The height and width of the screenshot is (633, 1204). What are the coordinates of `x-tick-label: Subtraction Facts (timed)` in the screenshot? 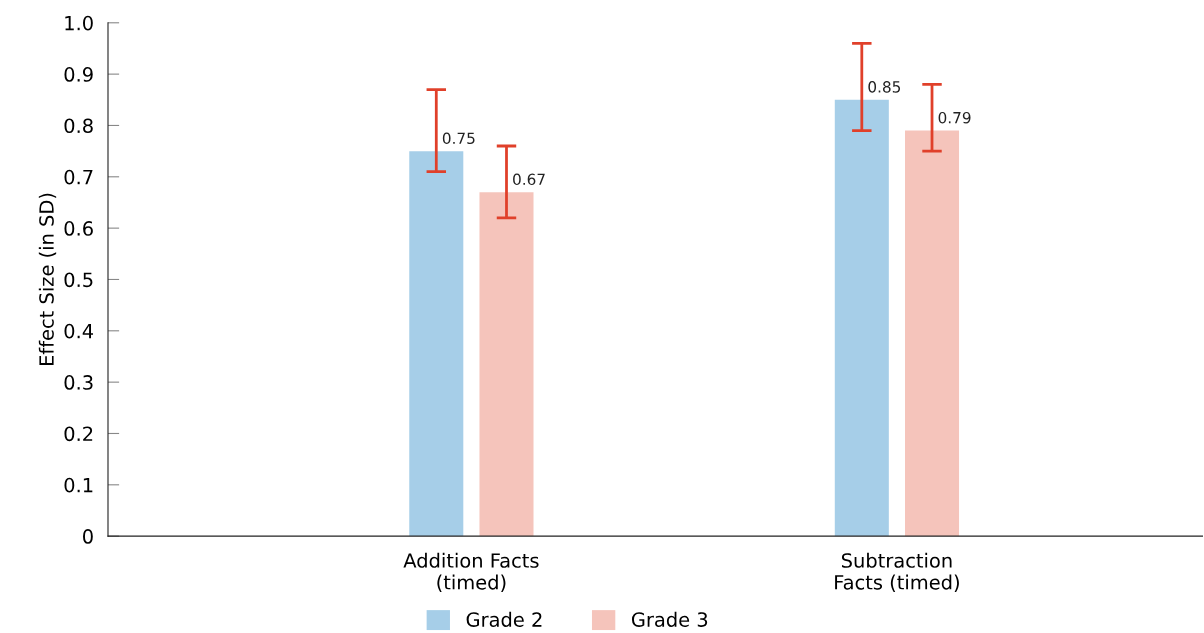 It's located at (897, 572).